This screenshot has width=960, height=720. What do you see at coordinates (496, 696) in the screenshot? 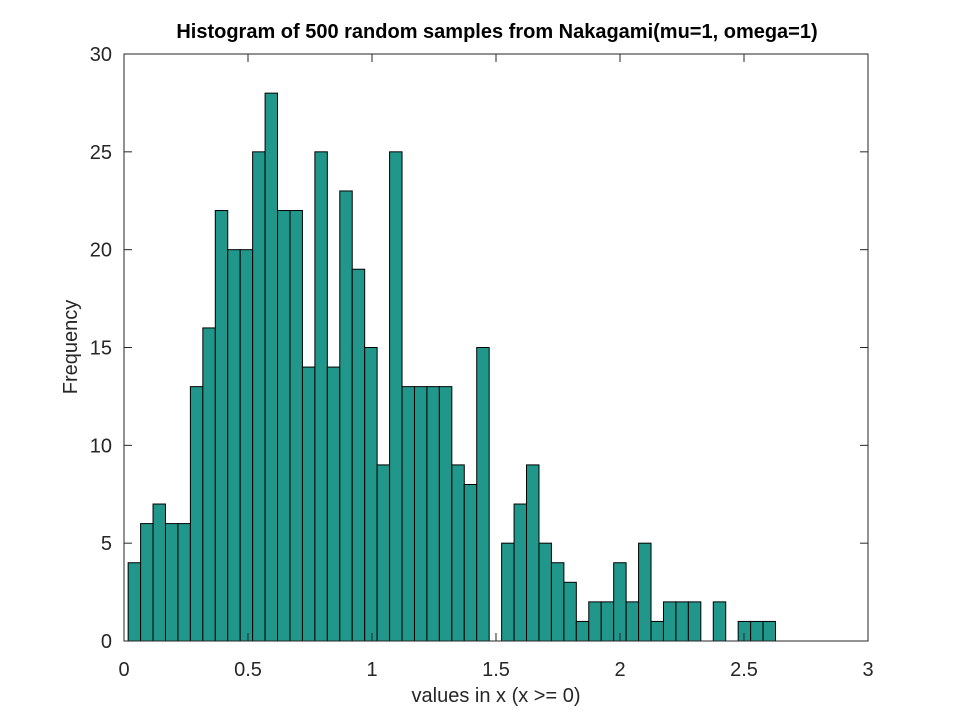
I see `x-axis-label: values in x (x >= 0)` at bounding box center [496, 696].